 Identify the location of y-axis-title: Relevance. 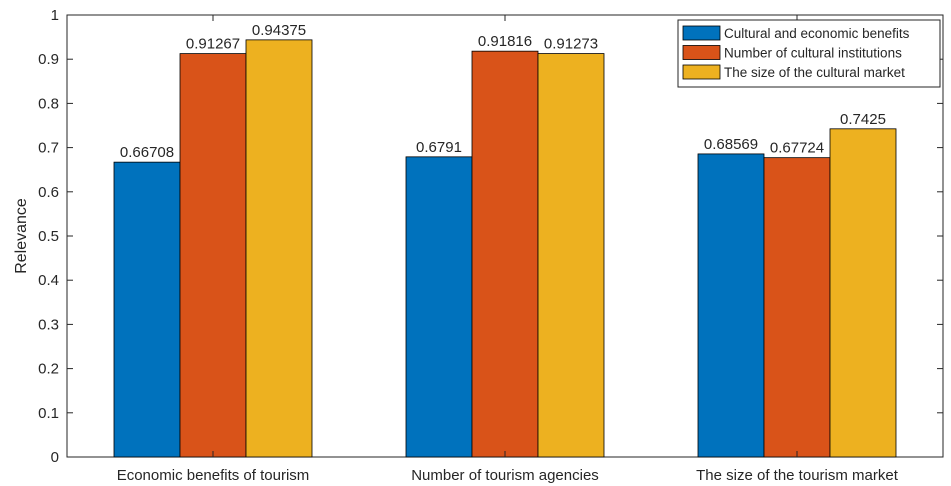
(21, 236).